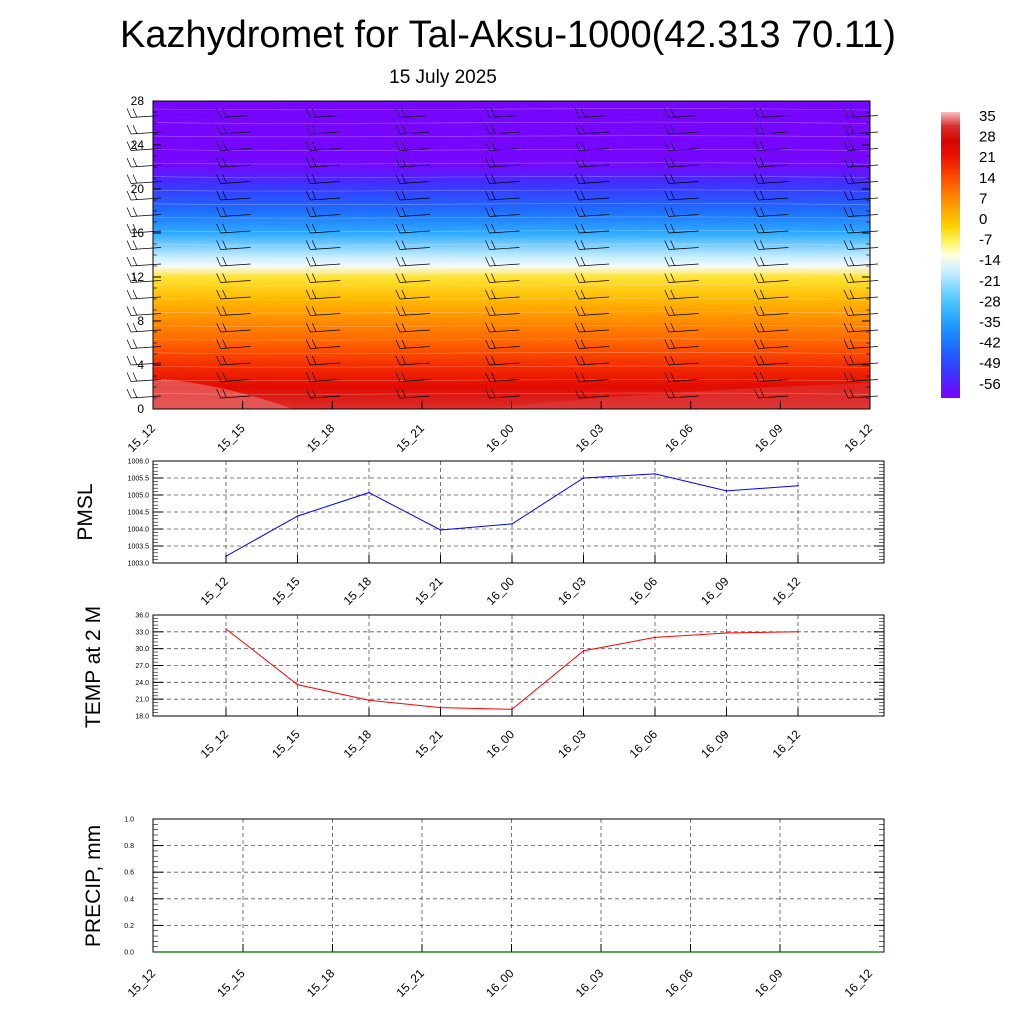  What do you see at coordinates (990, 260) in the screenshot?
I see `colorbar-label: -14` at bounding box center [990, 260].